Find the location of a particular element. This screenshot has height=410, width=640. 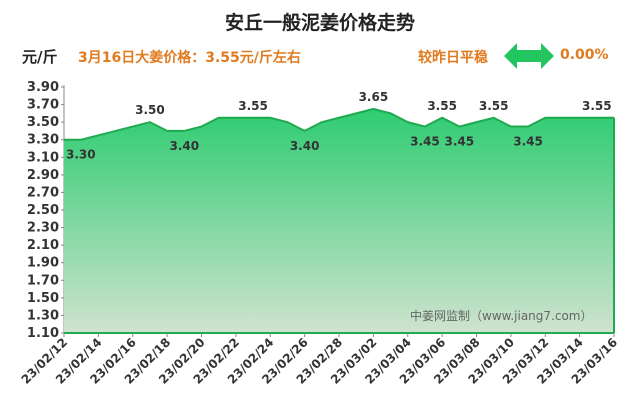

y-tick-label: 3.90 is located at coordinates (43, 87).